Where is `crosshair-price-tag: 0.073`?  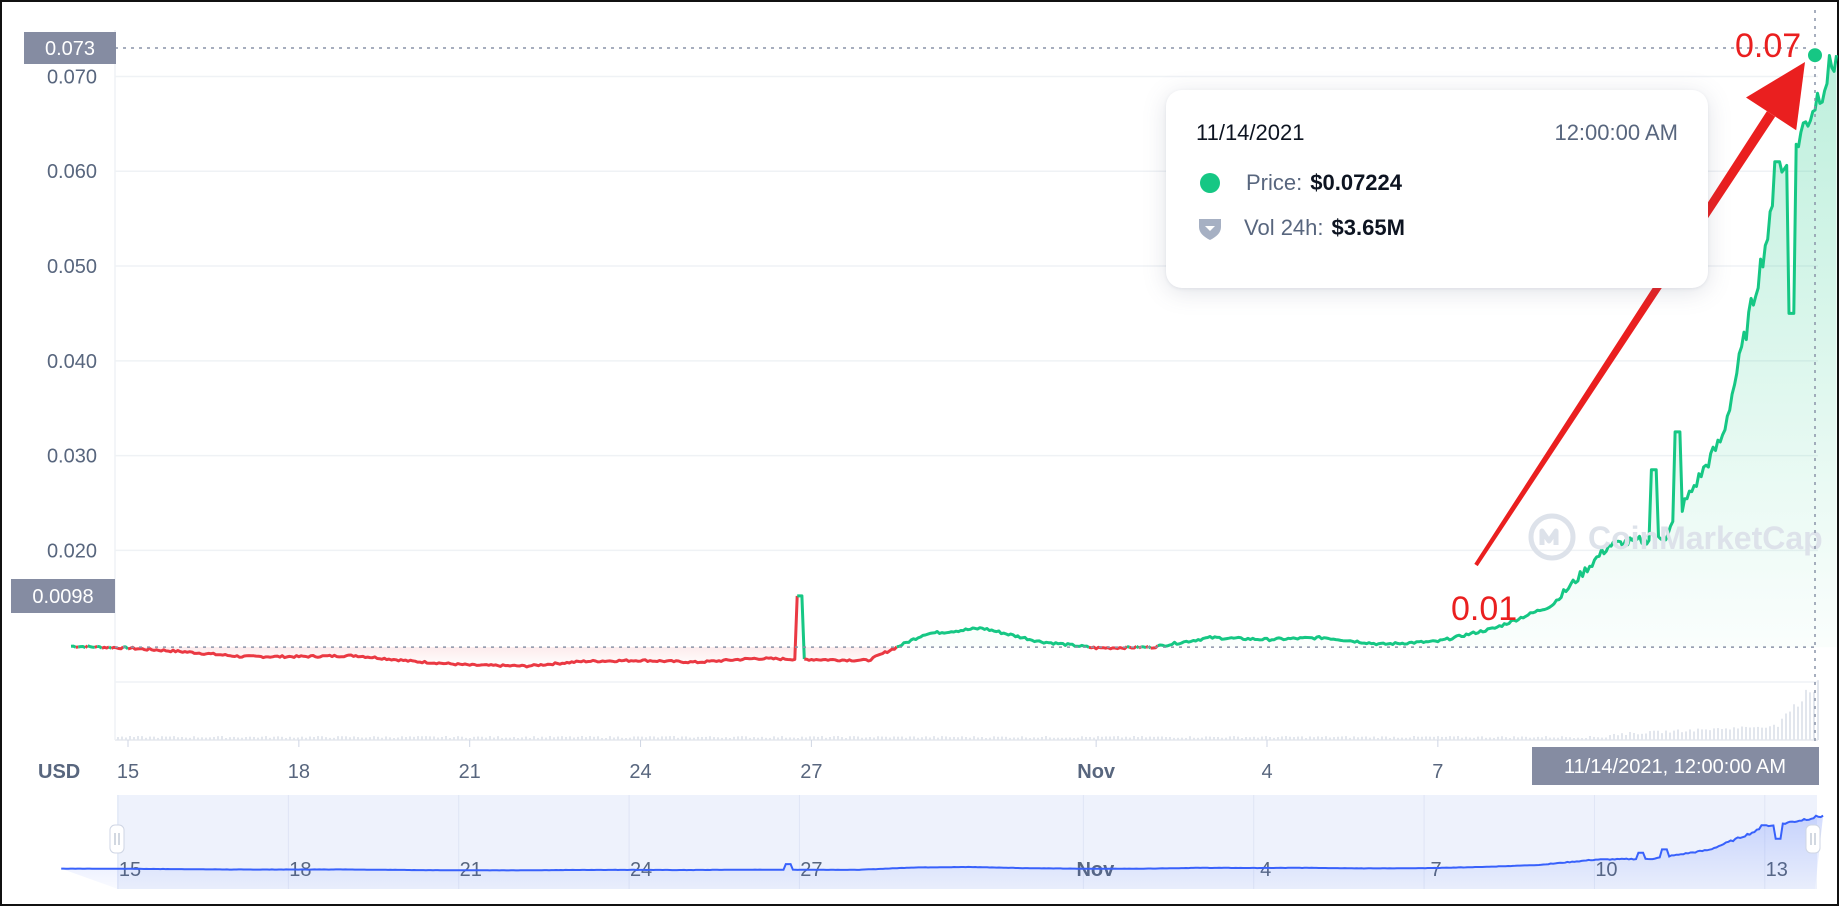 crosshair-price-tag: 0.073 is located at coordinates (70, 48).